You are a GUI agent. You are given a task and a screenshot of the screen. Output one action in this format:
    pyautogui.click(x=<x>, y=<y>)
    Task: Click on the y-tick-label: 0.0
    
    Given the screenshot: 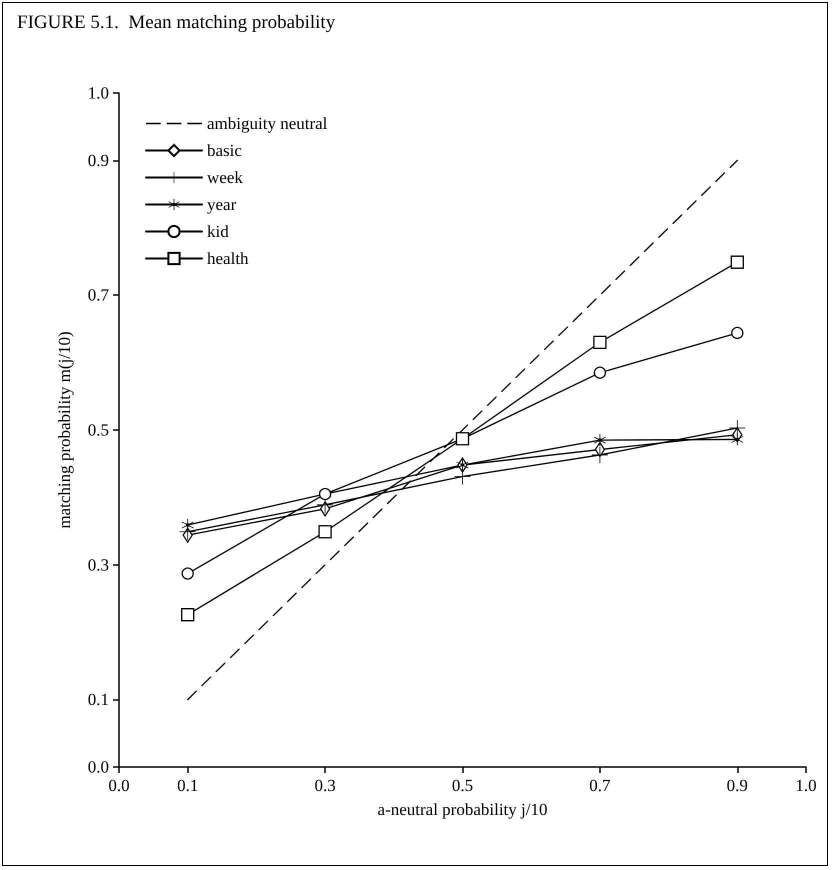 What is the action you would take?
    pyautogui.click(x=98, y=767)
    